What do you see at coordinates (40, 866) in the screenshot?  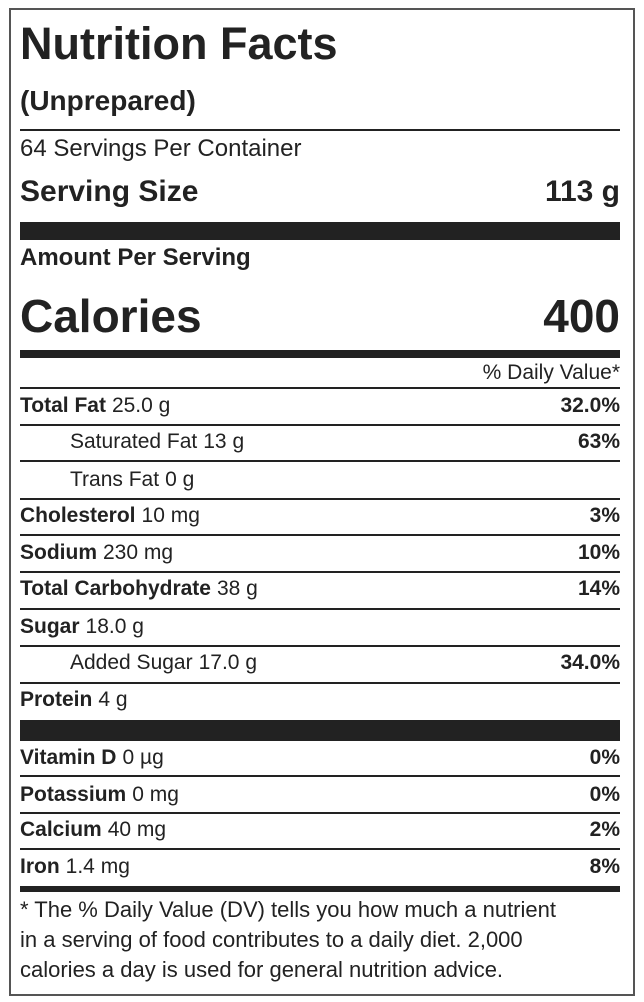 I see `vitamin-name: Iron` at bounding box center [40, 866].